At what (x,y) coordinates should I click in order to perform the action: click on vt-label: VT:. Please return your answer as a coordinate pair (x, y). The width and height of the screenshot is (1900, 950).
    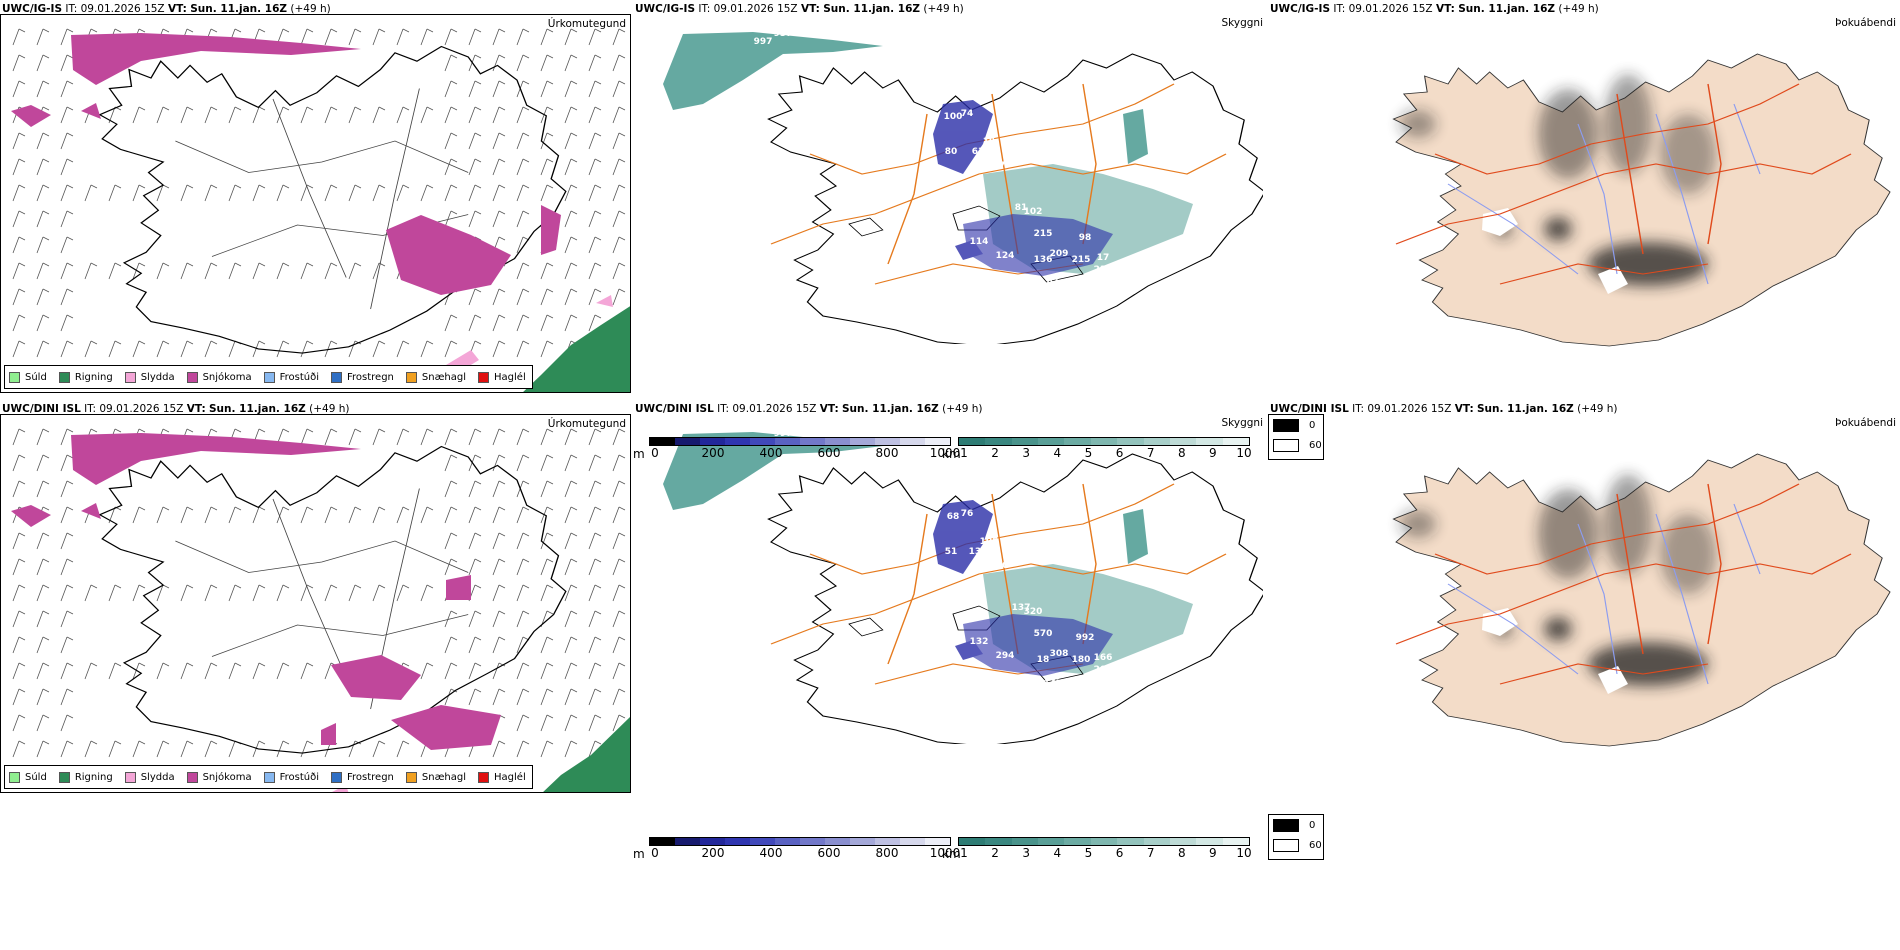
    Looking at the image, I should click on (1445, 9).